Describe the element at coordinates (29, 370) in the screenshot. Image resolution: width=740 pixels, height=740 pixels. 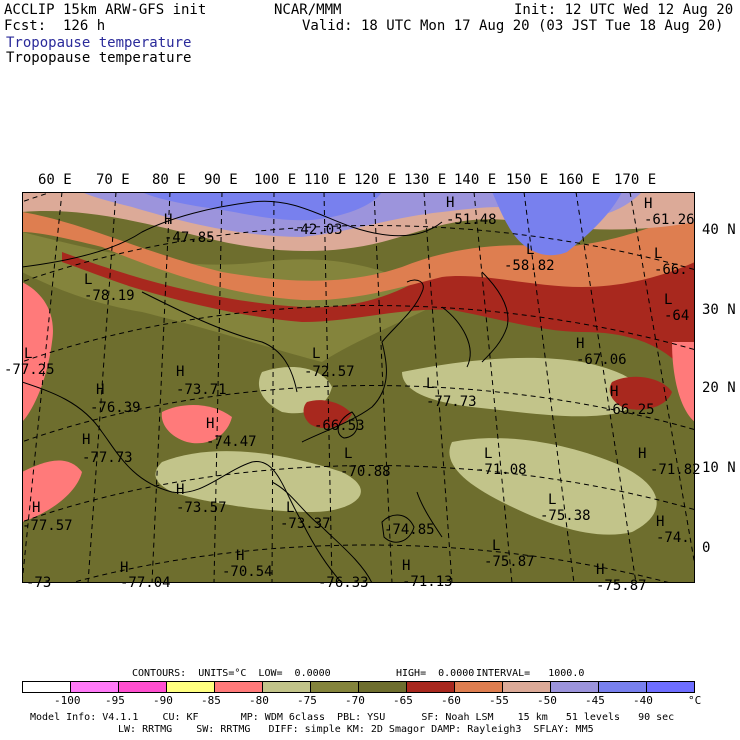
I see `center-value: -77.25` at that location.